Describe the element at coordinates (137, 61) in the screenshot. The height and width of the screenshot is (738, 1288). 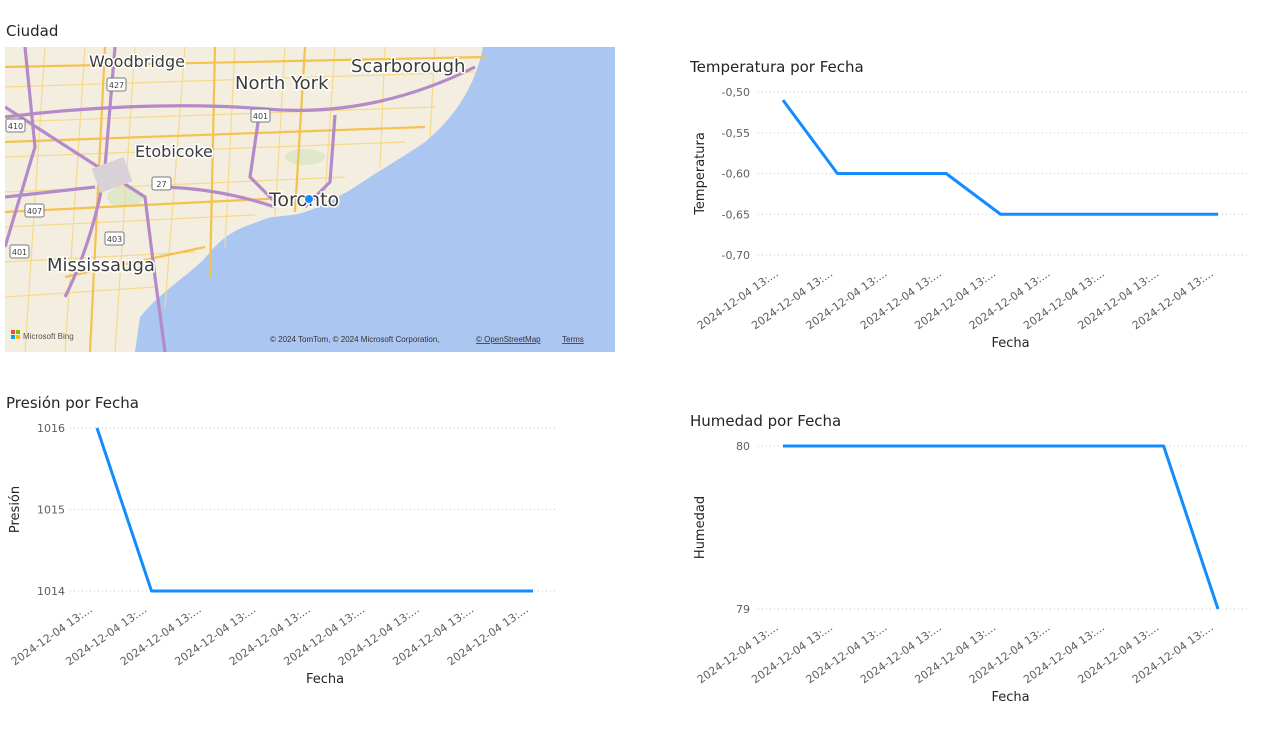
I see `label-woodbridge: Woodbridge` at that location.